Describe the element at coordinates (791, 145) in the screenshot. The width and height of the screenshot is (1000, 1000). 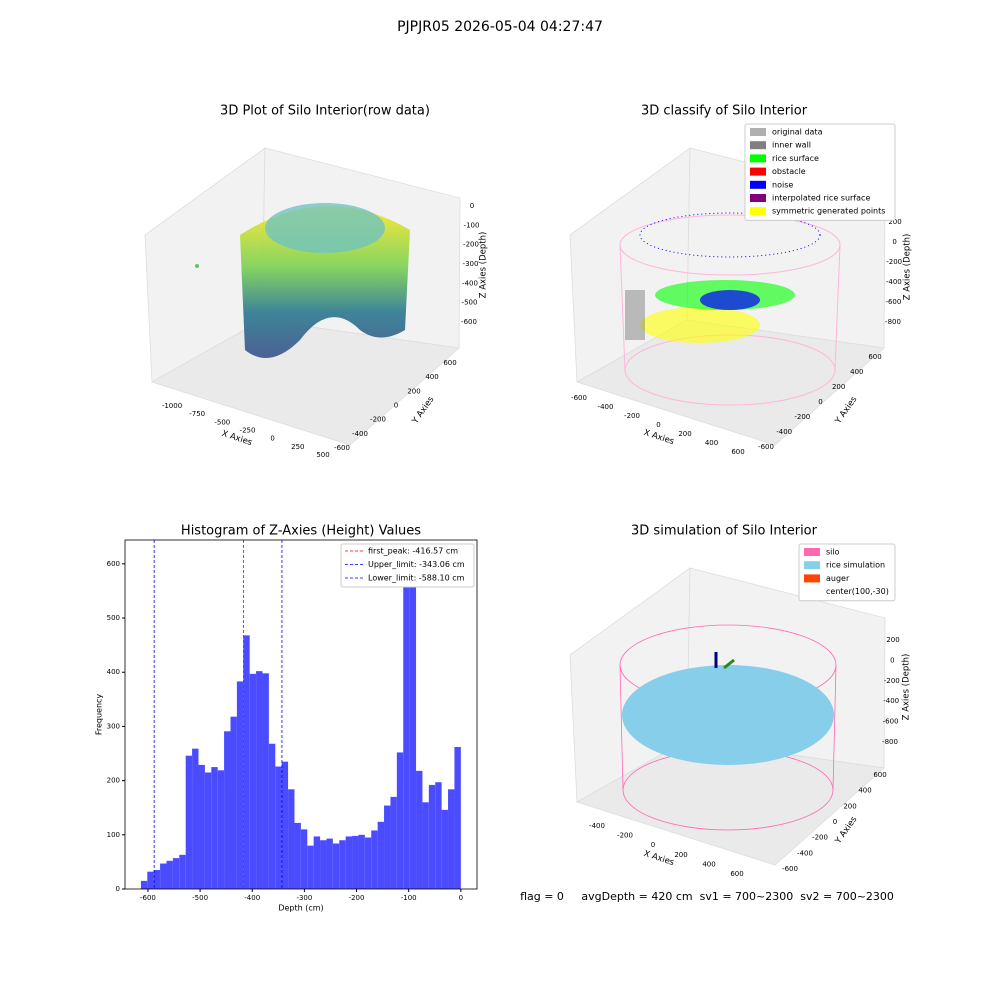
I see `legend-label: inner wall` at that location.